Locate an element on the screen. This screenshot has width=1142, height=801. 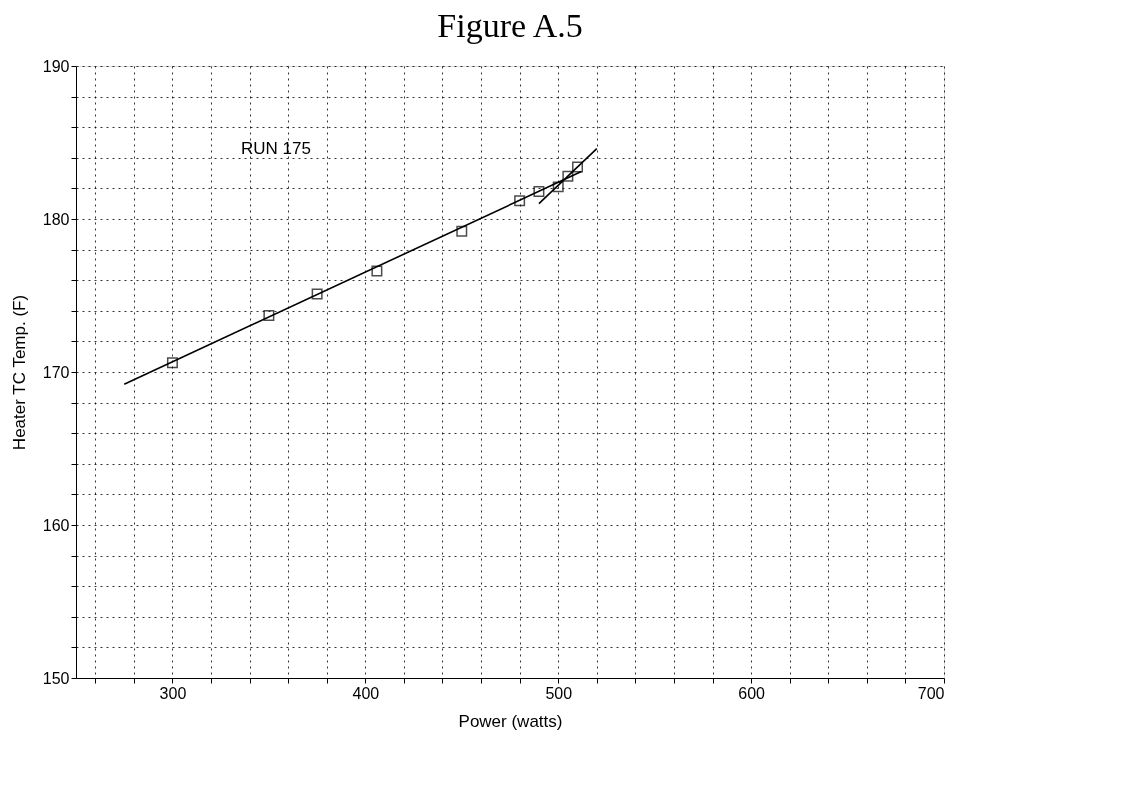
y-tick-label: 160 is located at coordinates (56, 525).